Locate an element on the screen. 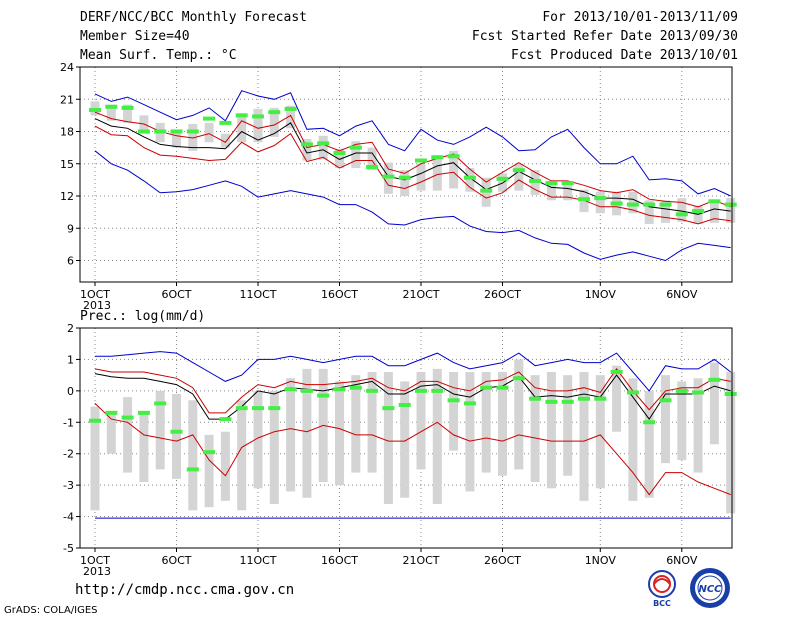  temp-line-lower is located at coordinates (412, 175).